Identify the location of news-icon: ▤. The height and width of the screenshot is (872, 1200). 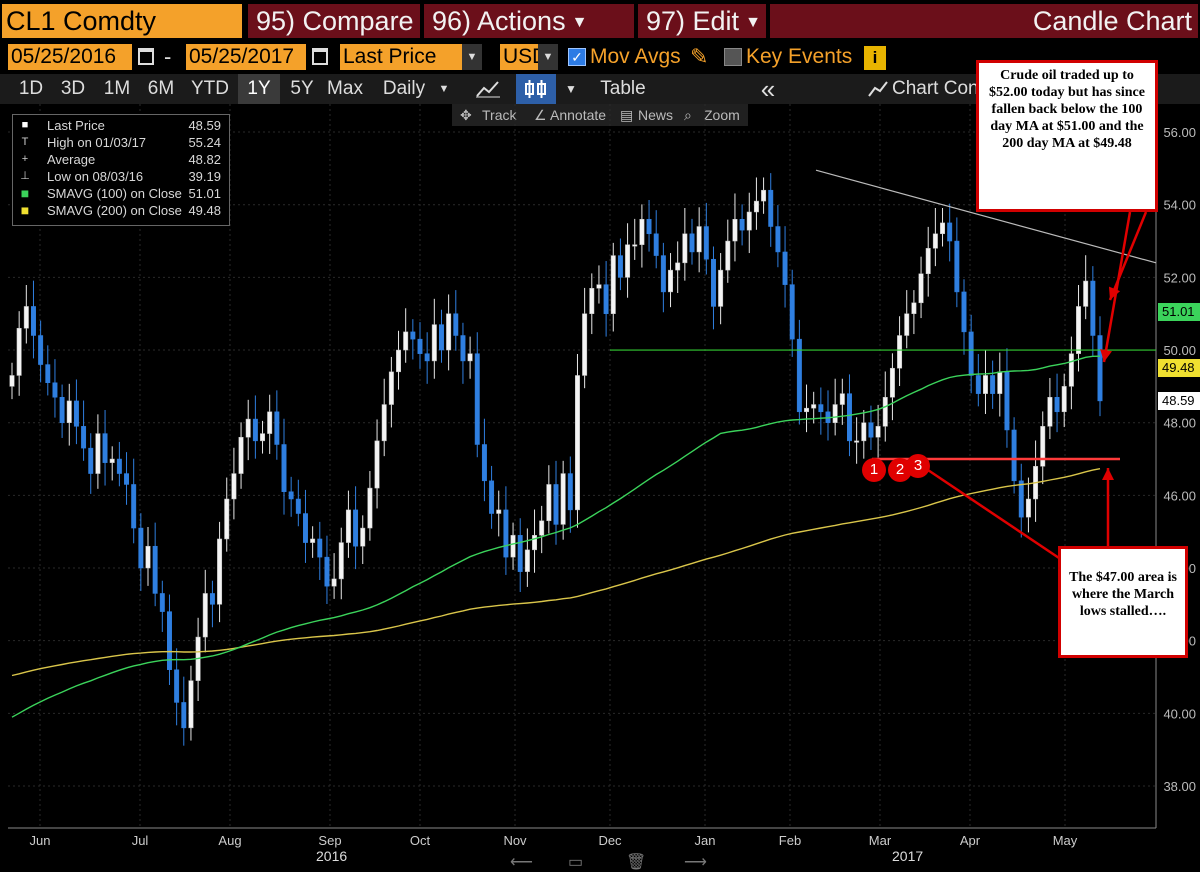
(627, 115).